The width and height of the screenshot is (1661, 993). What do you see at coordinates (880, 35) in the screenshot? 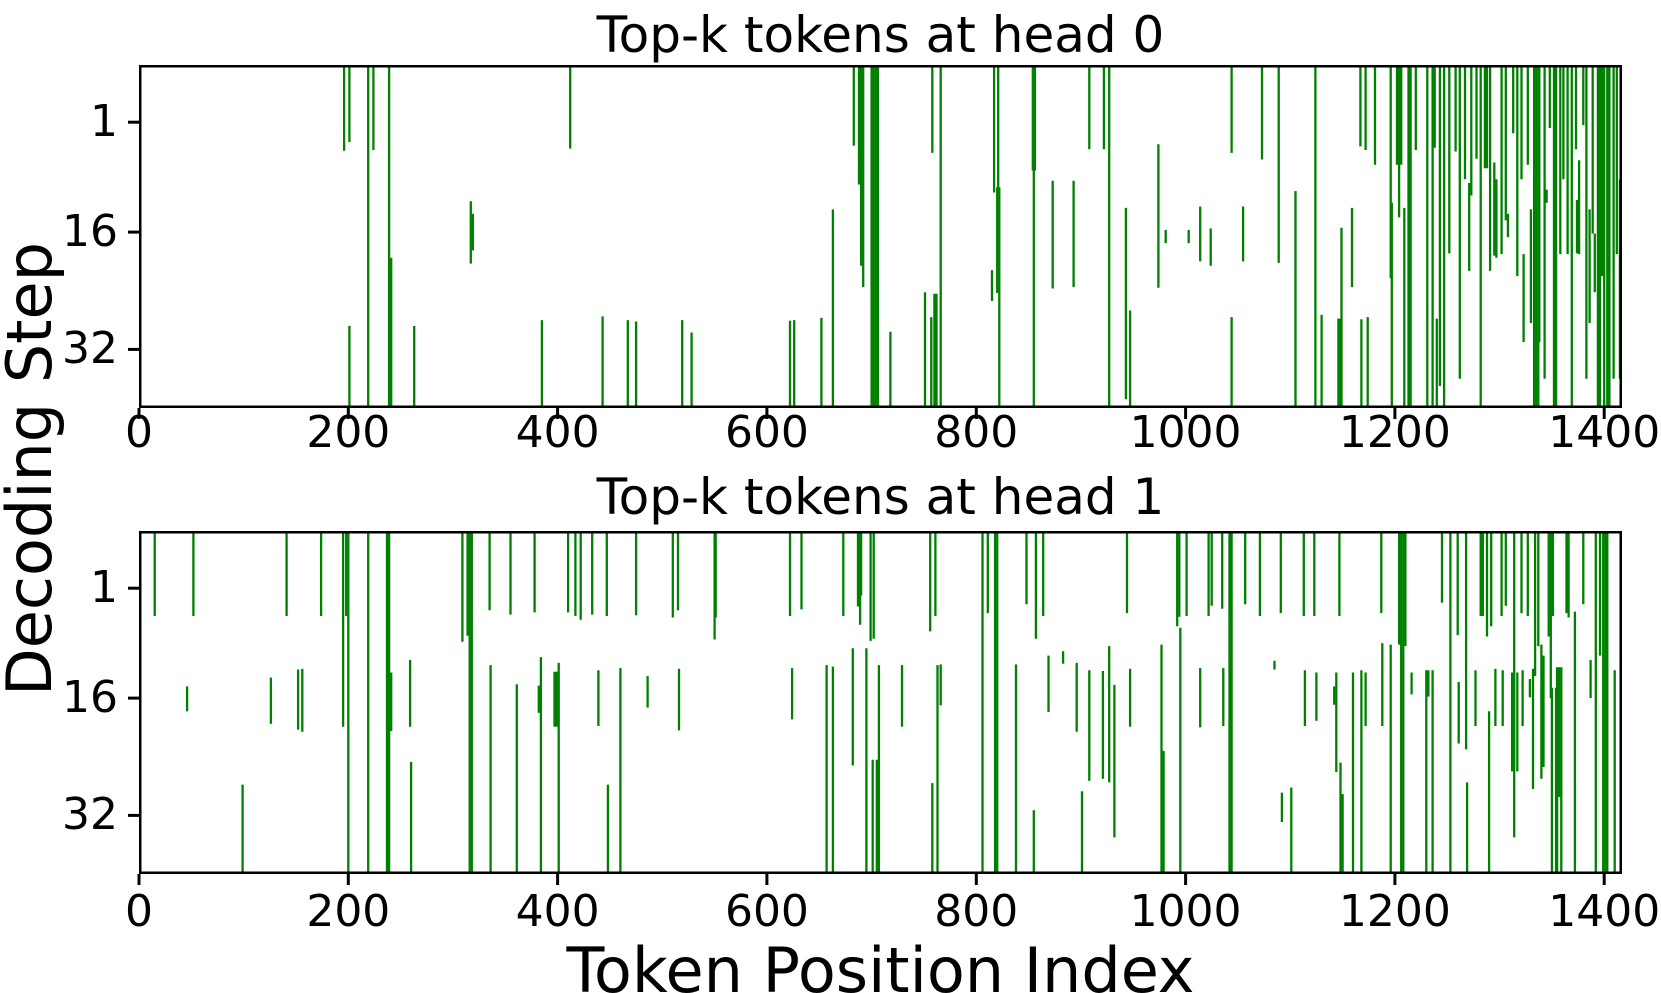
I see `subplot-title-head0: Top-k tokens at head 0` at bounding box center [880, 35].